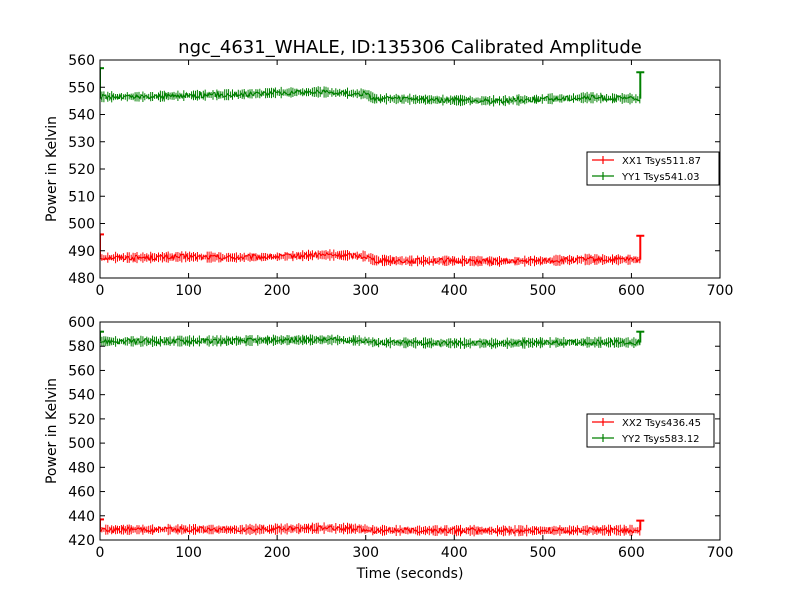  What do you see at coordinates (660, 439) in the screenshot?
I see `legend-label: YY2 Tsys583.12` at bounding box center [660, 439].